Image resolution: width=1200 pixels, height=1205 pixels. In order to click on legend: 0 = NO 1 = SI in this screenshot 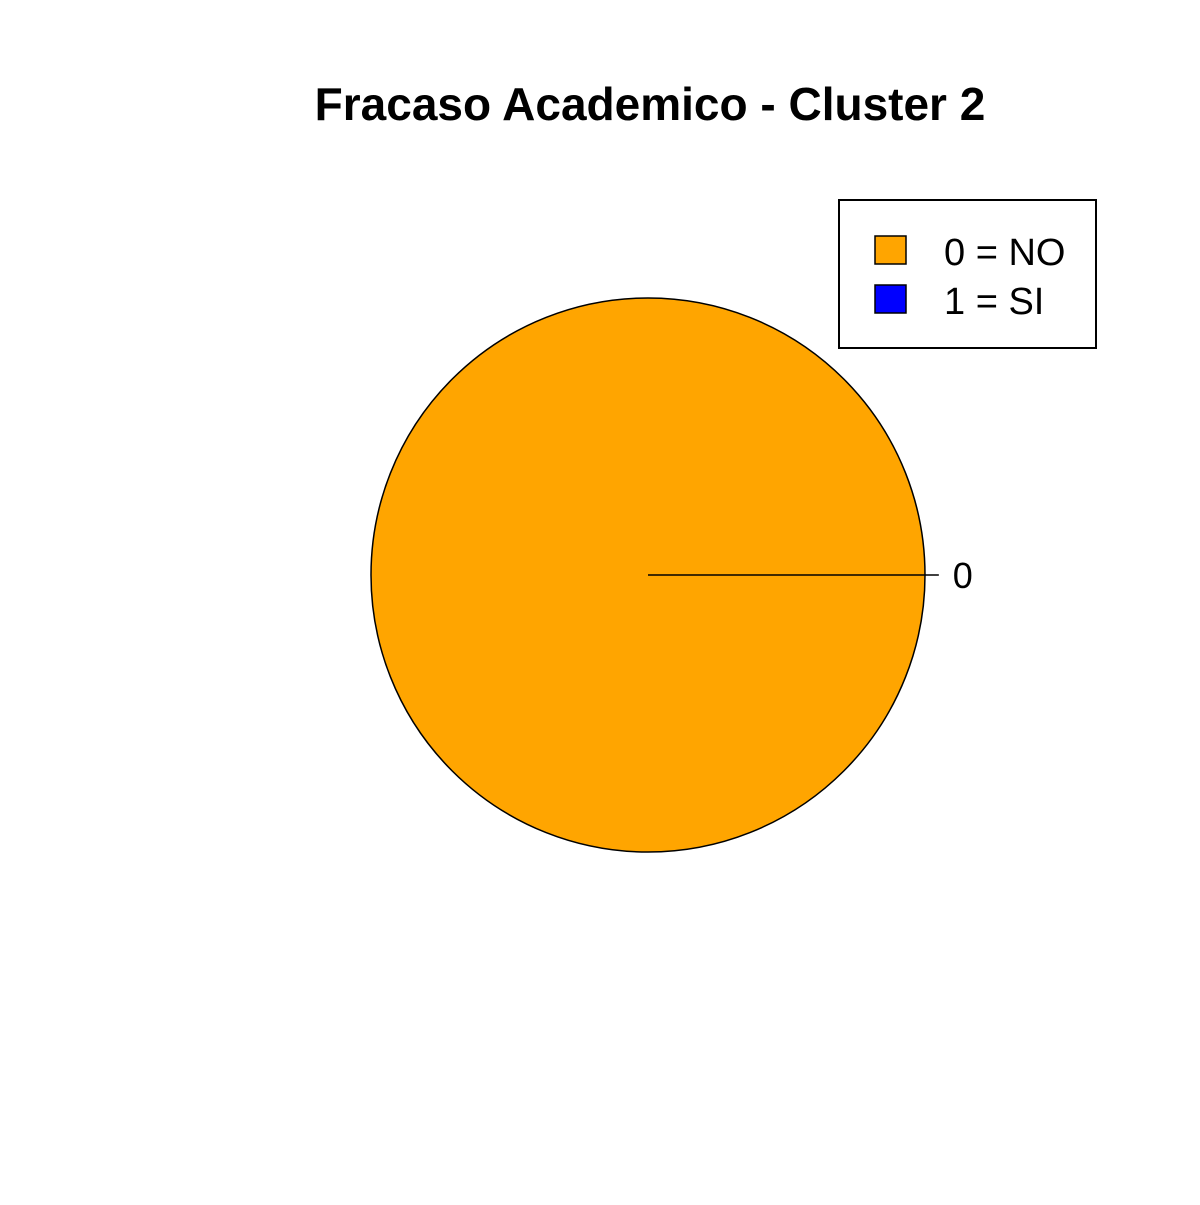, I will do `click(967, 274)`.